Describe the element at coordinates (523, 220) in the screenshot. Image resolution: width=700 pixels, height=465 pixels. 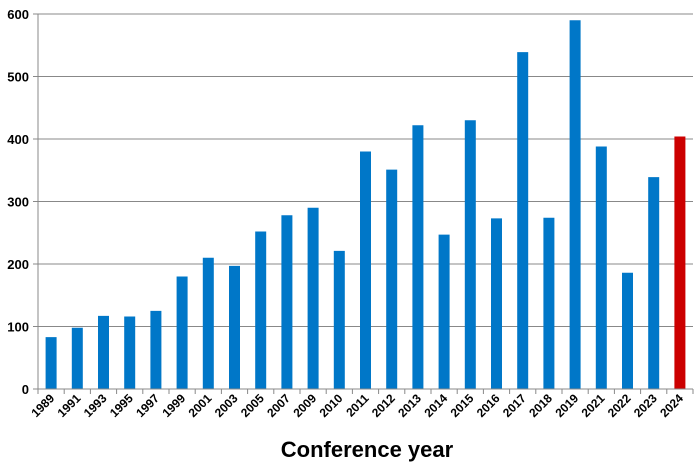
I see `bar-2017` at that location.